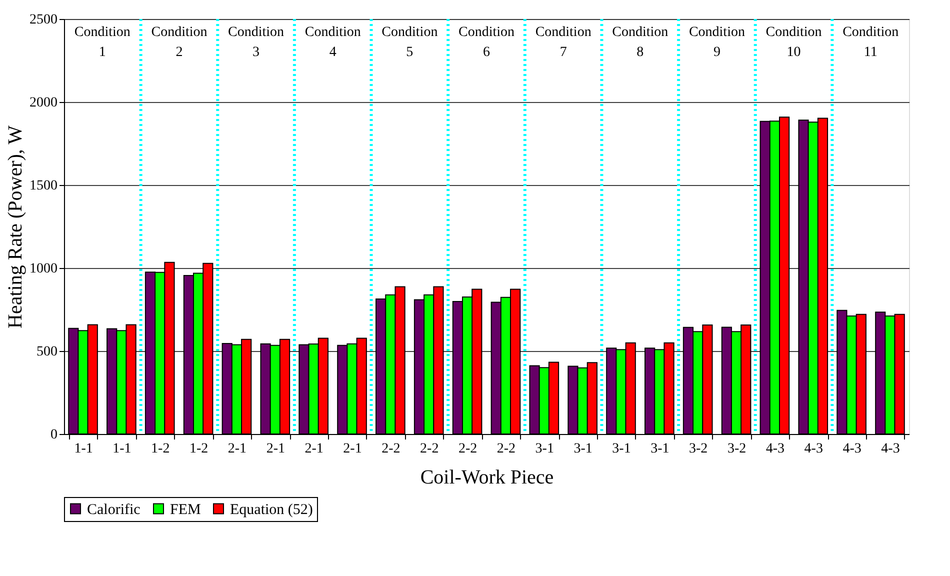  I want to click on annotation: Condition 7, so click(563, 42).